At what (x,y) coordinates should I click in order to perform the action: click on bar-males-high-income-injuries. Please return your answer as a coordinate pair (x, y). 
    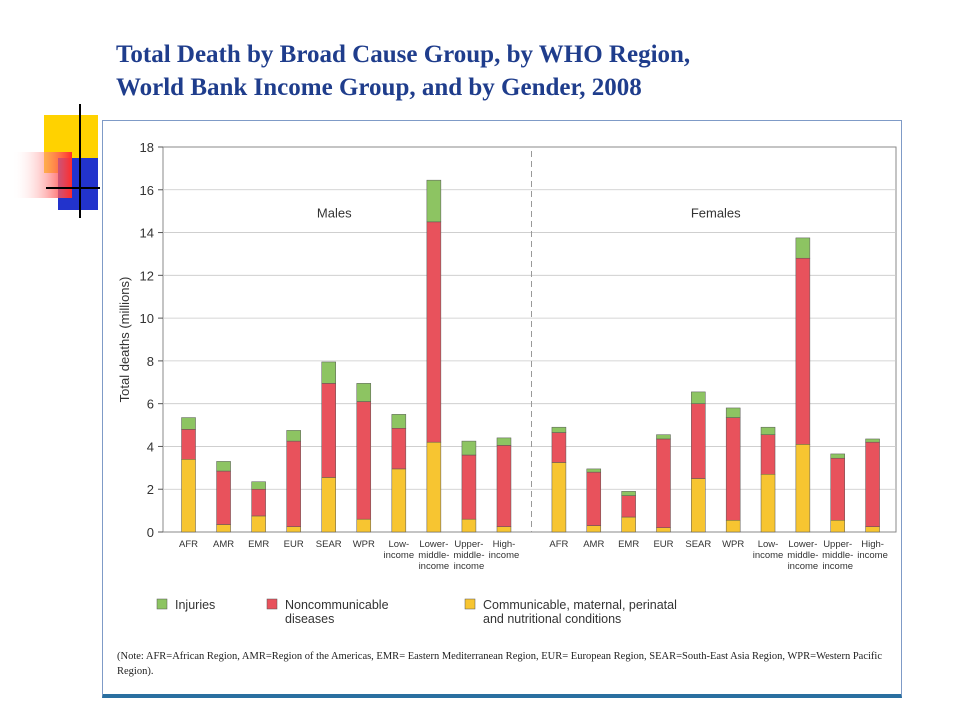
    Looking at the image, I should click on (504, 441).